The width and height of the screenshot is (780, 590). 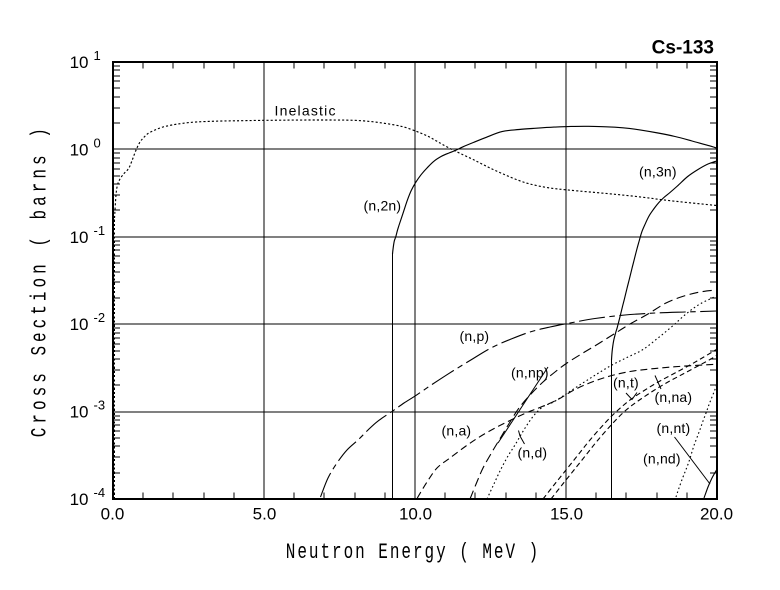 I want to click on svg-text: -1, so click(x=100, y=230).